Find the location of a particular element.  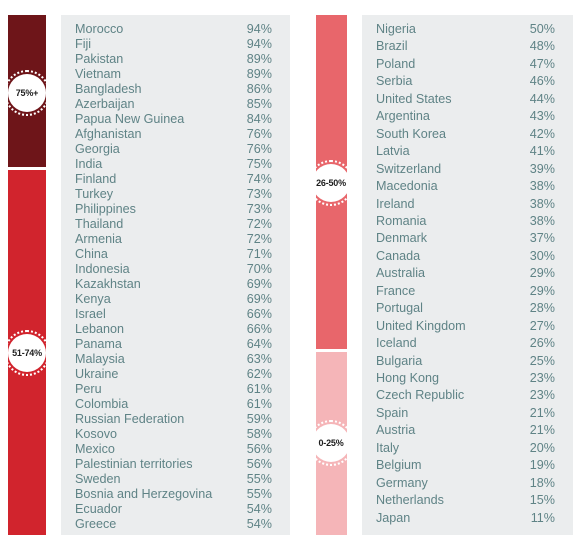

table-row: Papua New Guinea 84% is located at coordinates (175, 119).